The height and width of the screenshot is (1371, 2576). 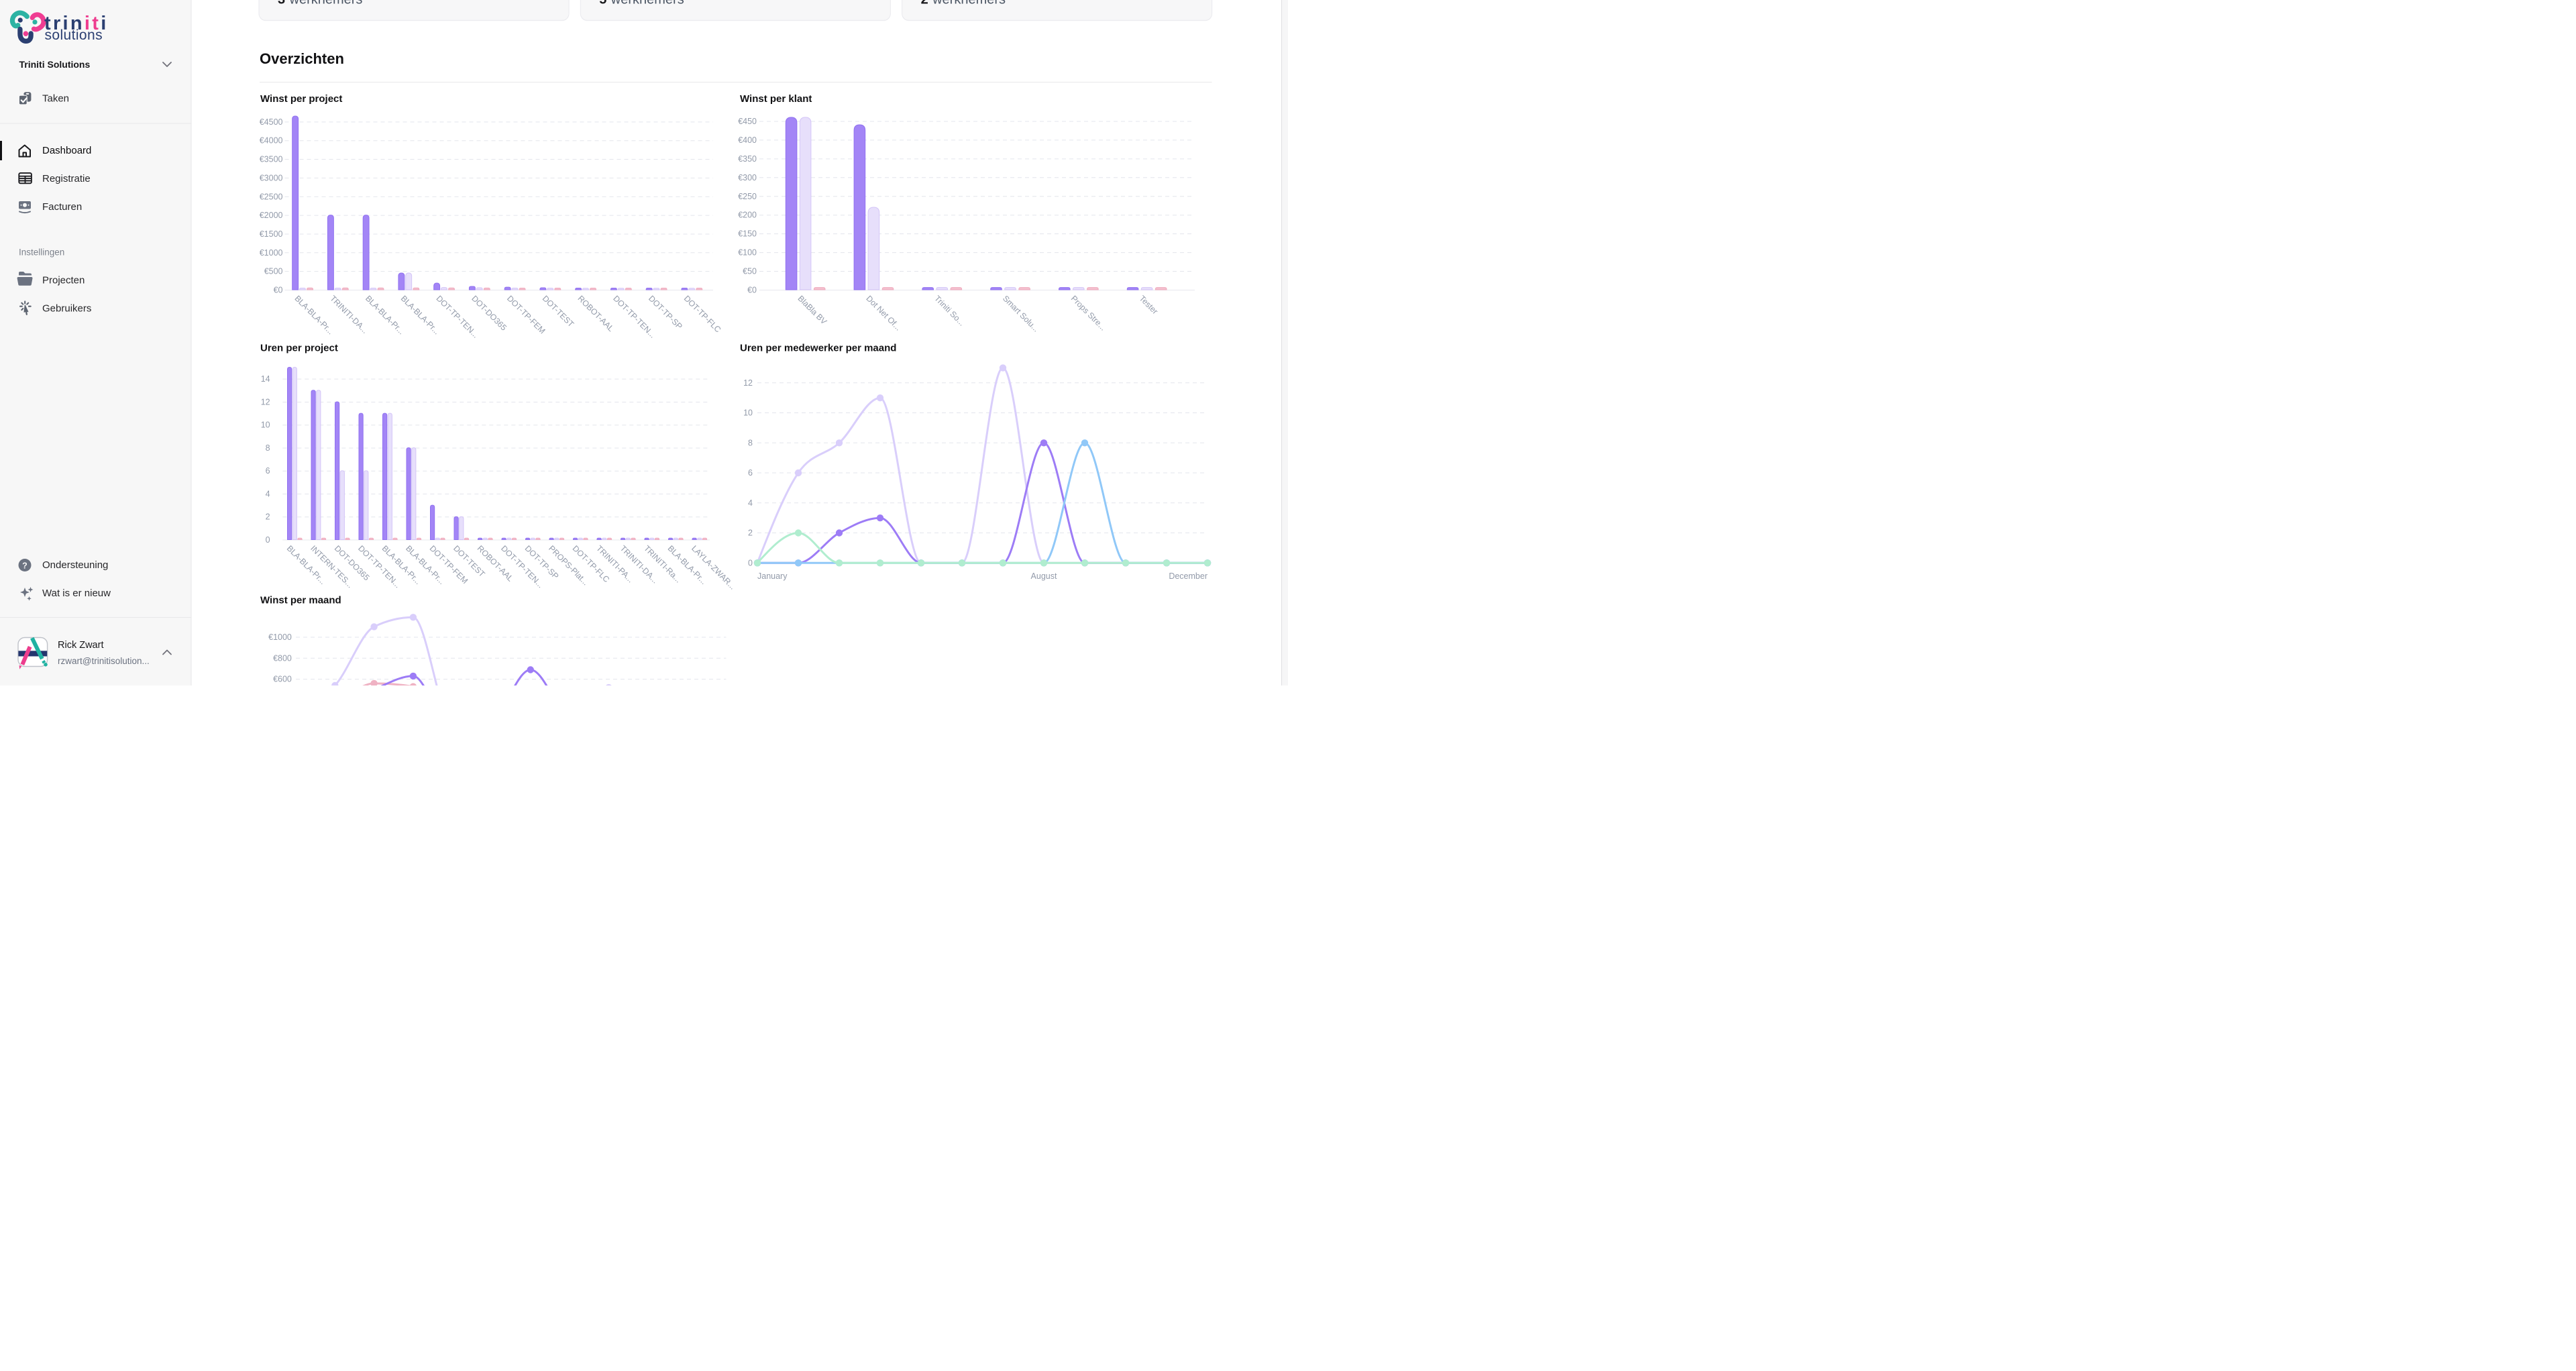 What do you see at coordinates (75, 565) in the screenshot?
I see `svg-text: Ondersteuning` at bounding box center [75, 565].